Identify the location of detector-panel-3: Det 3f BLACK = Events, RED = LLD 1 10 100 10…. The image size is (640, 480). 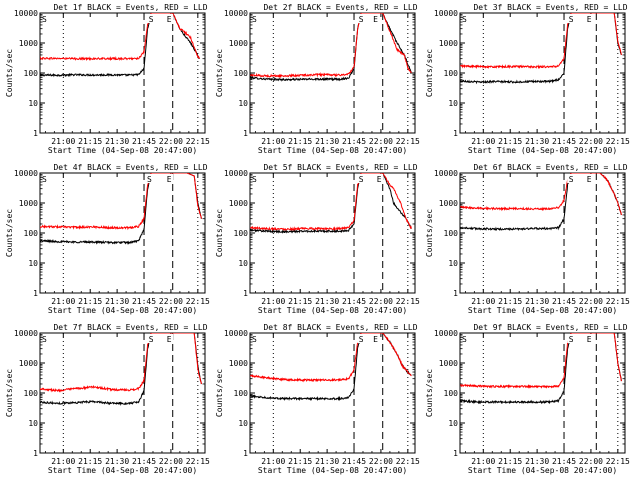
(527, 79).